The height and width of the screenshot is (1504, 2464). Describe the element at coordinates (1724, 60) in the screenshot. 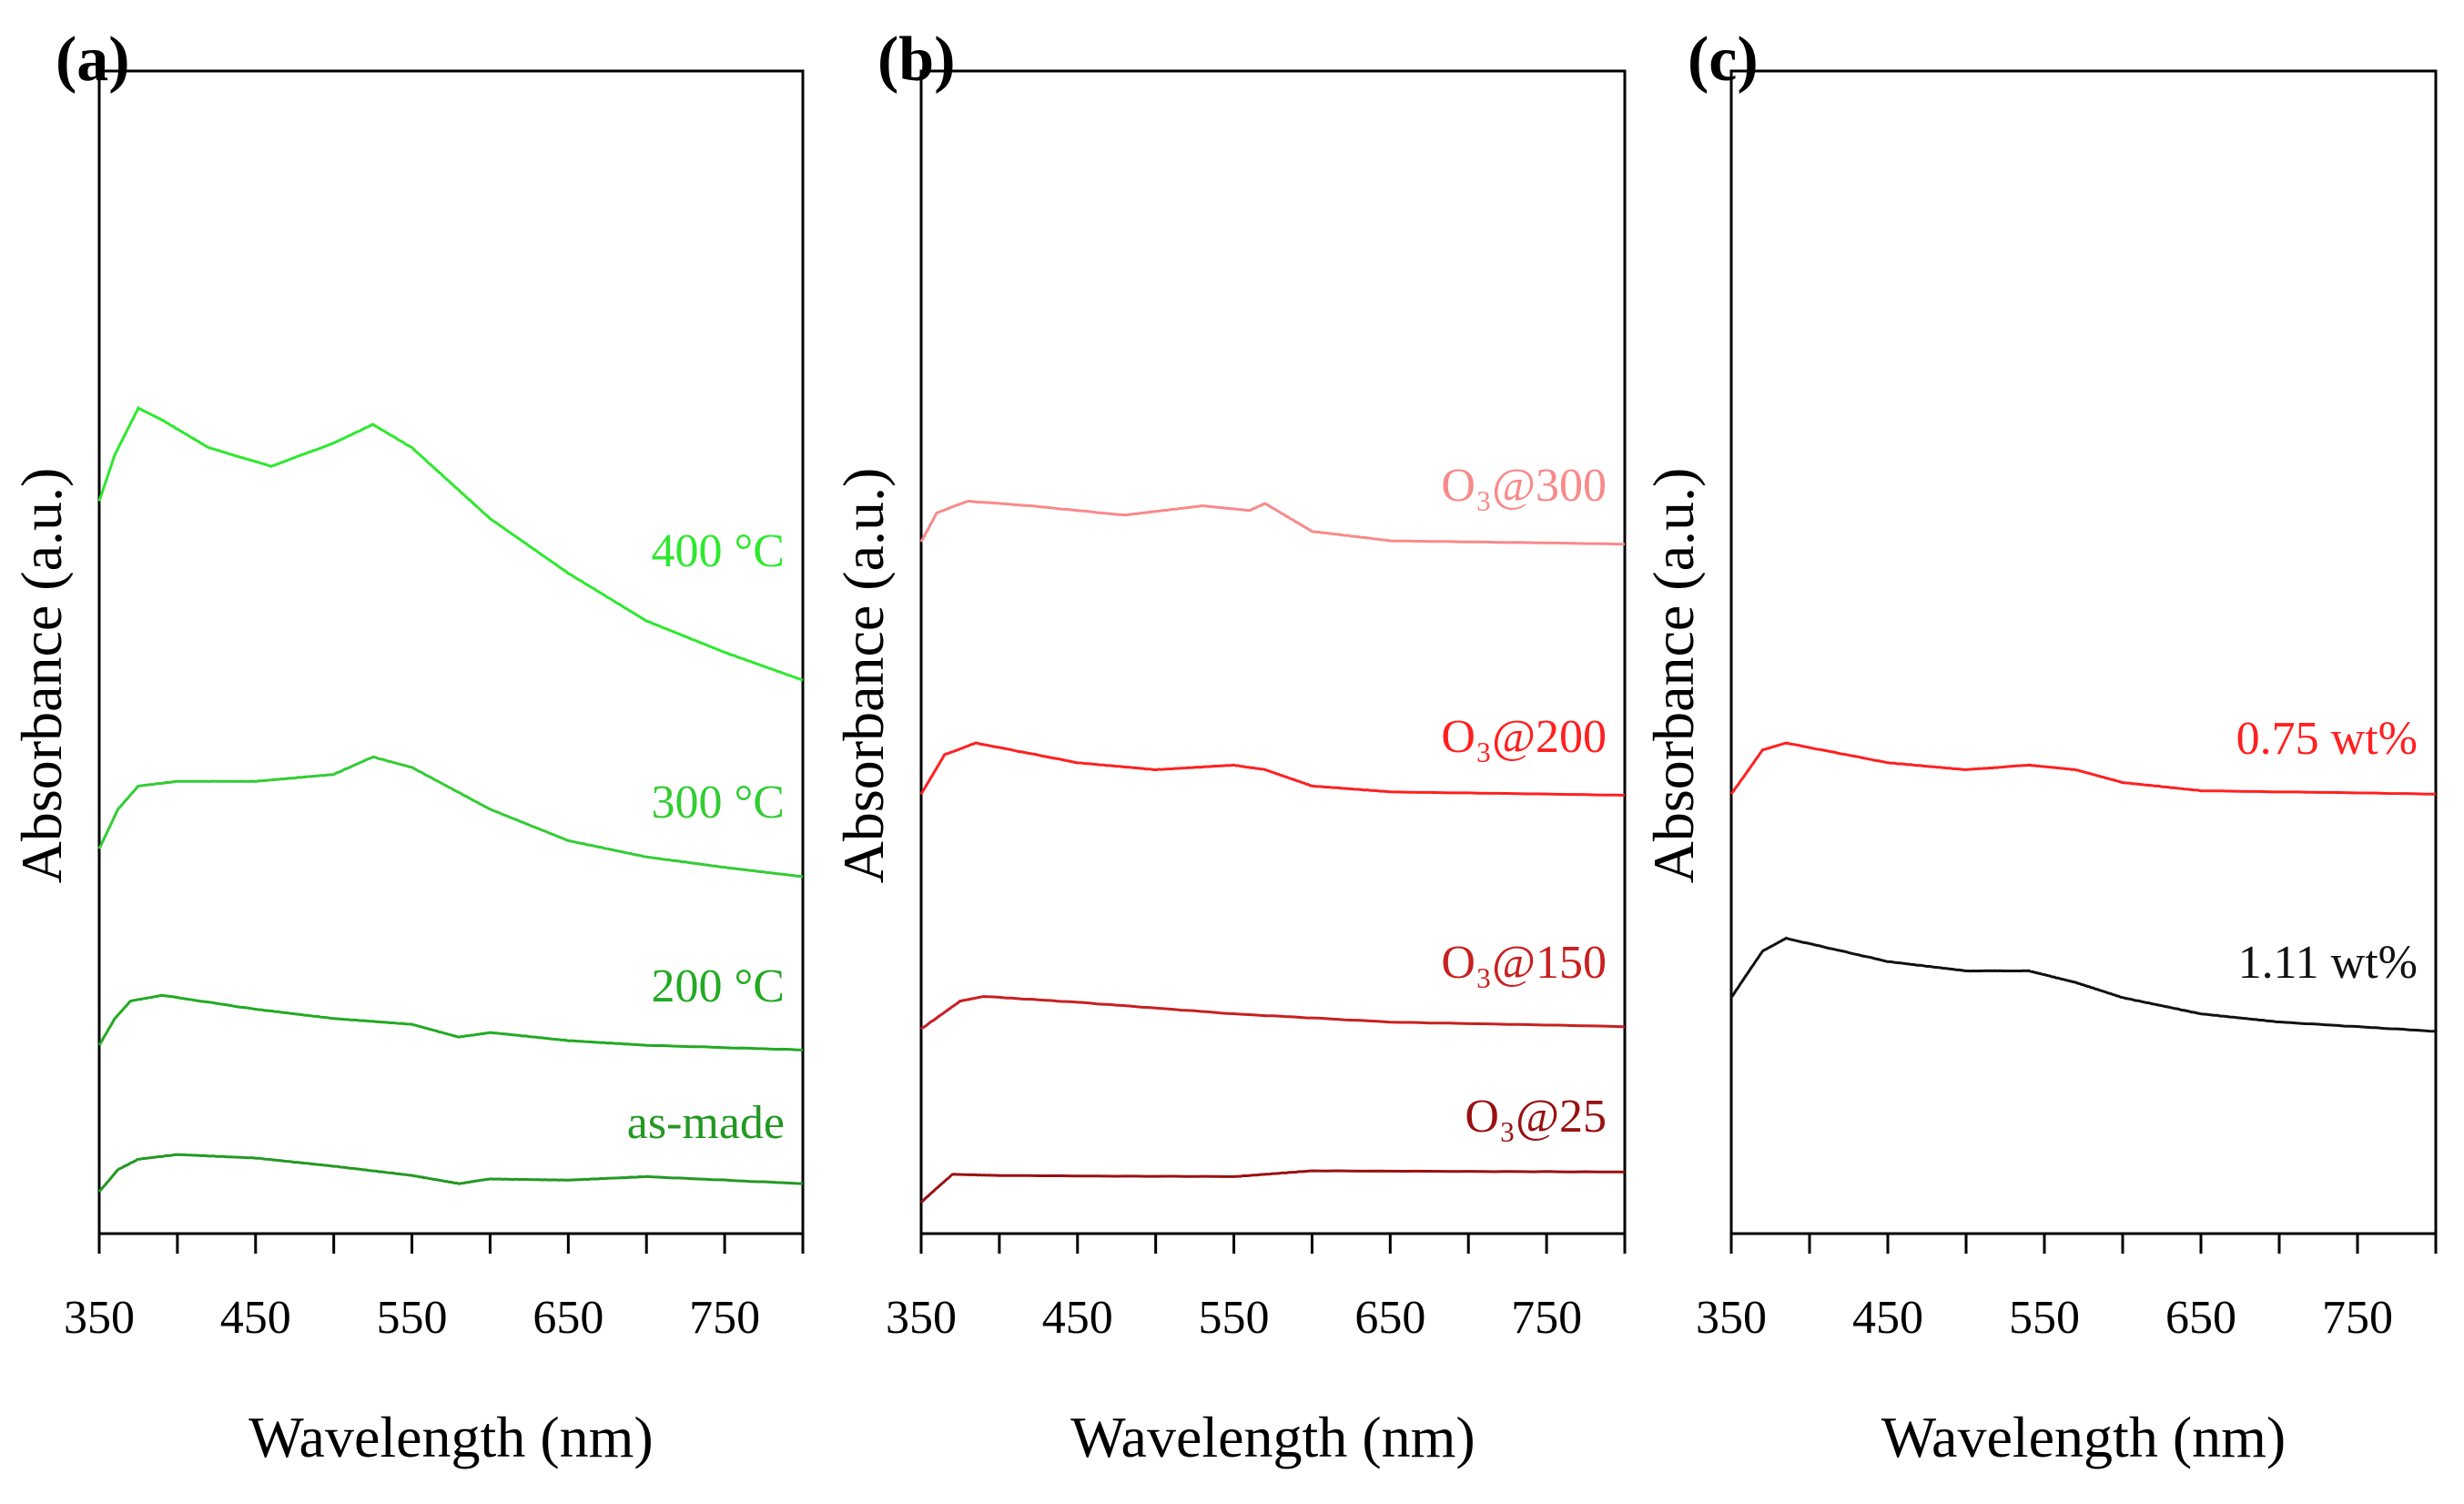

I see `panel-label: (c)` at that location.